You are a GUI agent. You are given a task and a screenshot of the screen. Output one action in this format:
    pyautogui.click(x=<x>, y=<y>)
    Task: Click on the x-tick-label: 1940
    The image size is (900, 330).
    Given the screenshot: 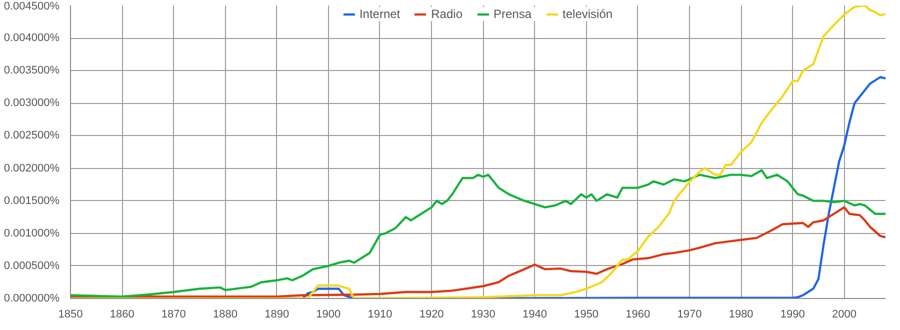 What is the action you would take?
    pyautogui.click(x=534, y=314)
    